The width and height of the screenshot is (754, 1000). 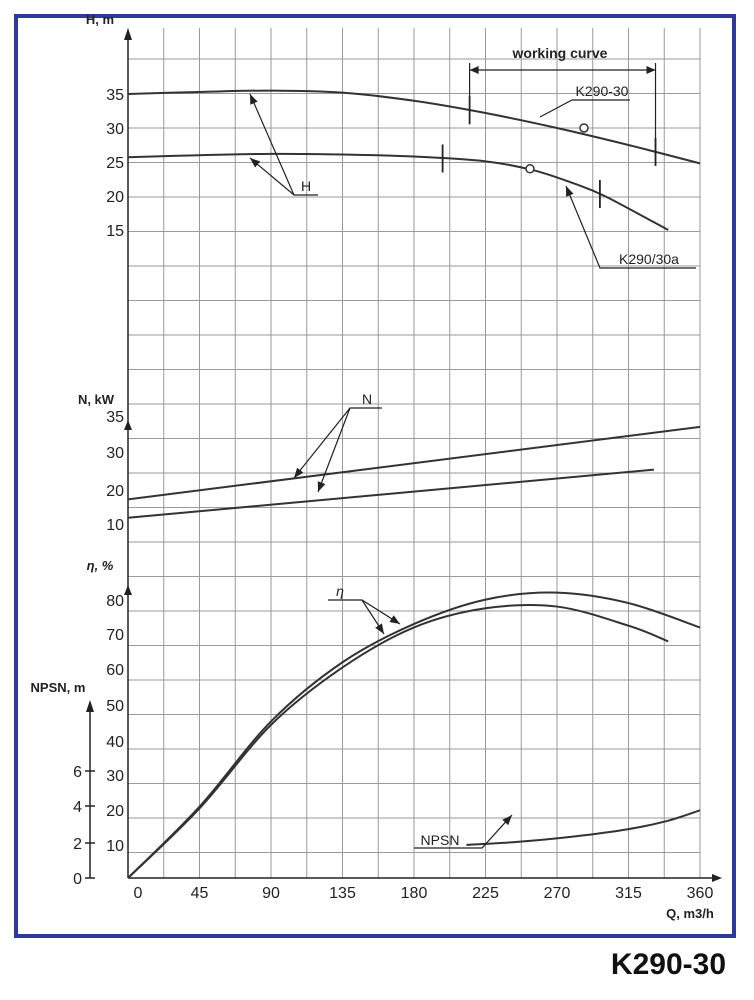 What do you see at coordinates (440, 840) in the screenshot?
I see `annotation-npsn: NPSN` at bounding box center [440, 840].